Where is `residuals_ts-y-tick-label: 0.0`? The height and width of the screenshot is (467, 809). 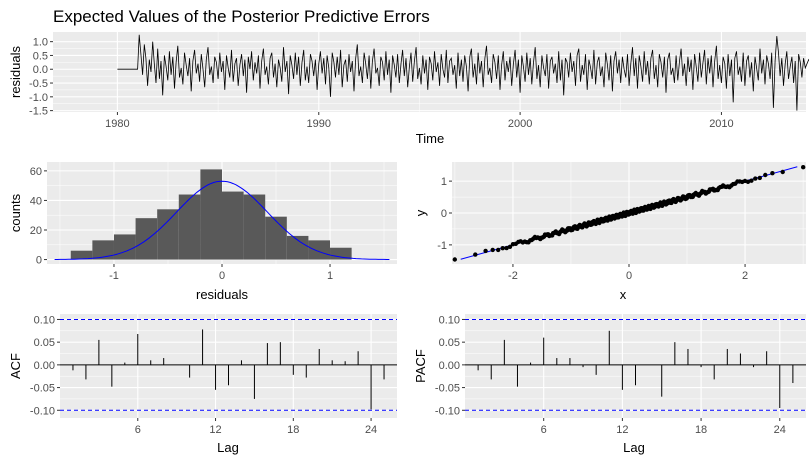 residuals_ts-y-tick-label: 0.0 is located at coordinates (40, 70).